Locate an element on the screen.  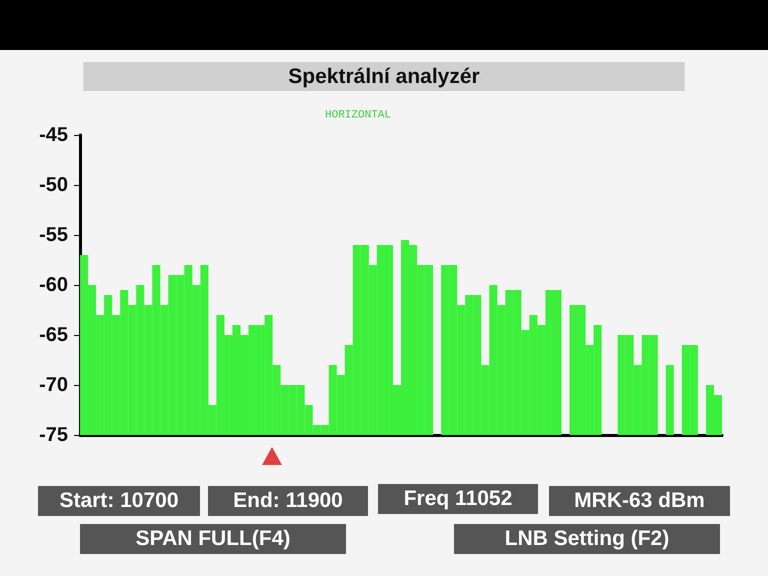
text: LNB Setting (F2) is located at coordinates (587, 539).